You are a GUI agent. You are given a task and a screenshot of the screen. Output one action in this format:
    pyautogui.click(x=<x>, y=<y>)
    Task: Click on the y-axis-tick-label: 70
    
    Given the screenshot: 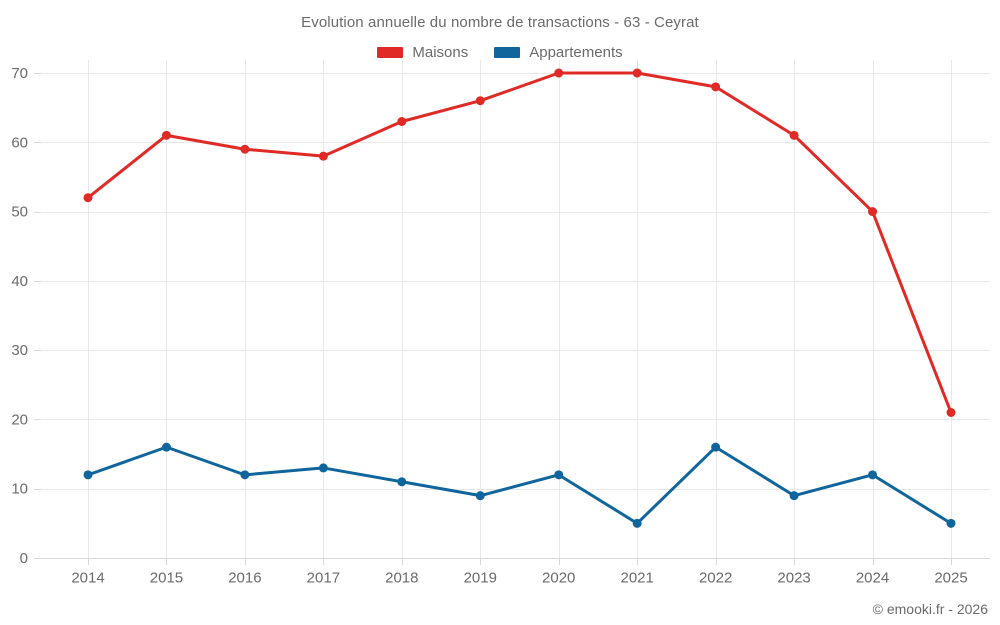 What is the action you would take?
    pyautogui.click(x=19, y=73)
    